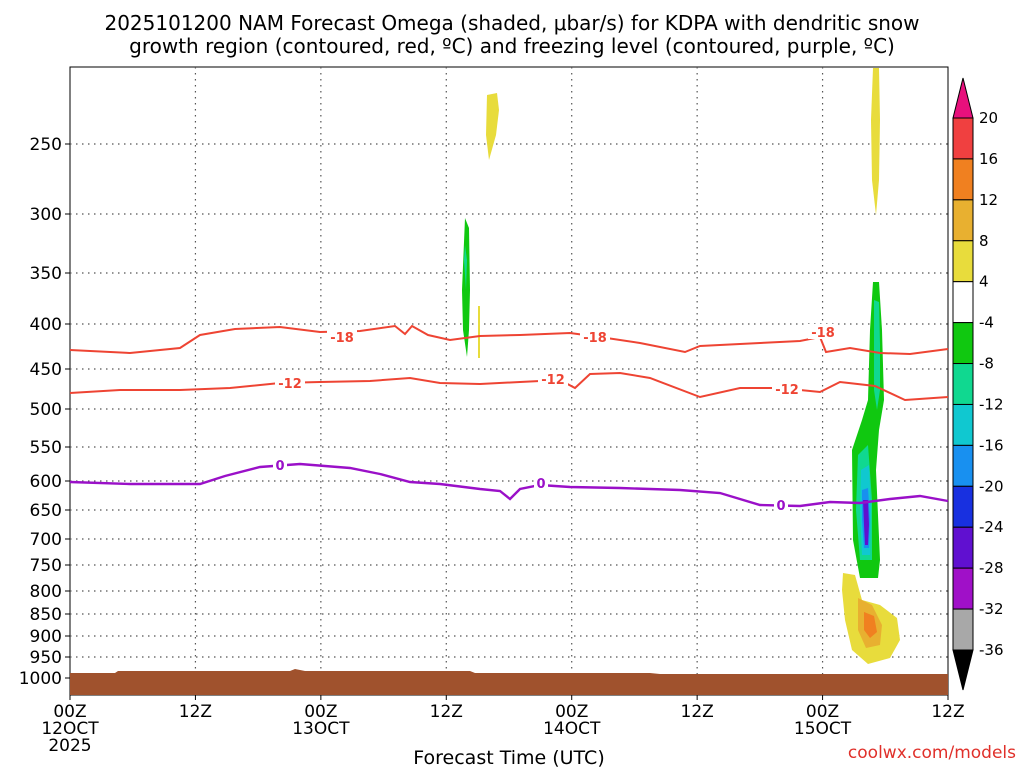 This screenshot has width=1024, height=768. Describe the element at coordinates (984, 241) in the screenshot. I see `colorbar-label: 8` at that location.